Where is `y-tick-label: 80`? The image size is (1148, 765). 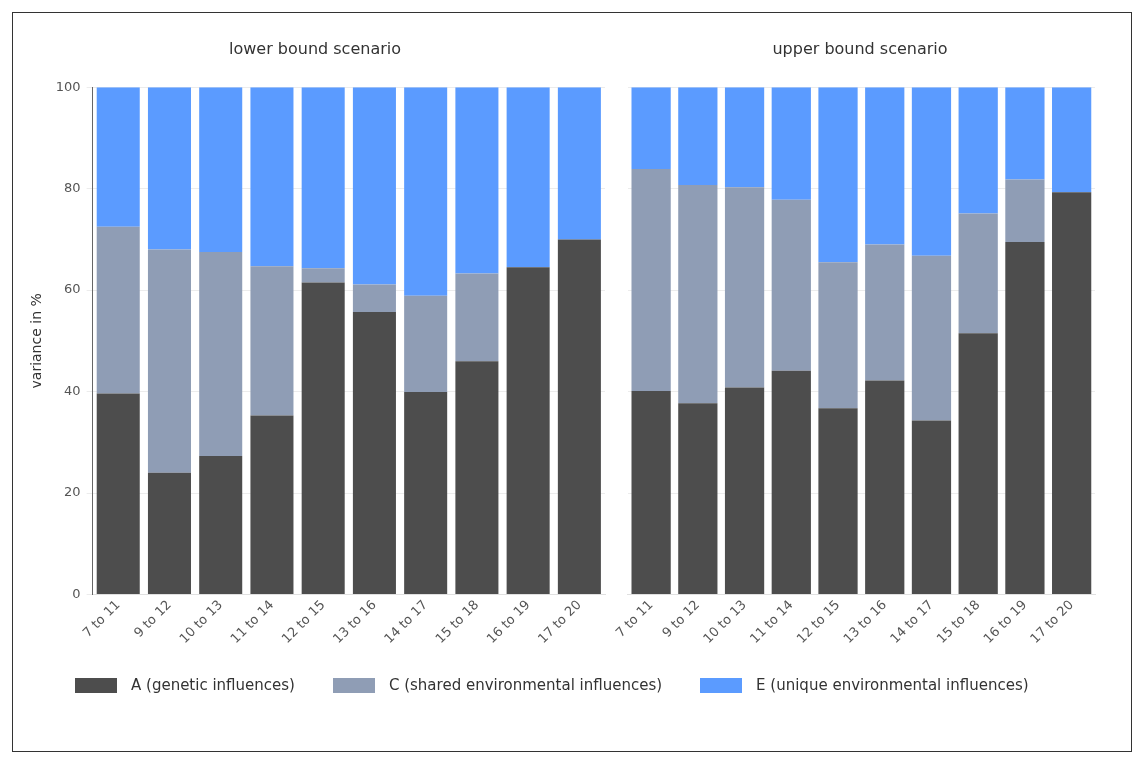 y-tick-label: 80 is located at coordinates (72, 188).